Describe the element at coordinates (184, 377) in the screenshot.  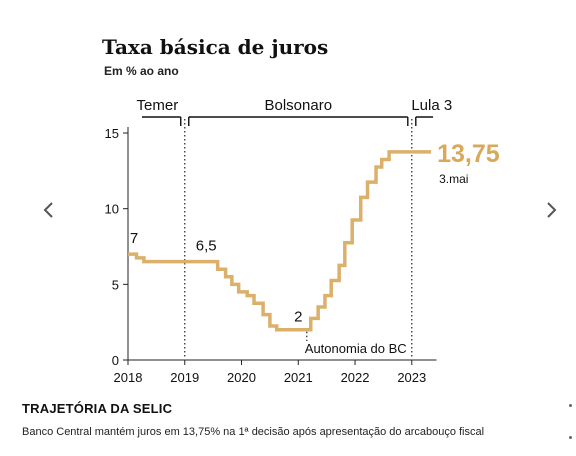
I see `x-tick-label: 2019` at that location.